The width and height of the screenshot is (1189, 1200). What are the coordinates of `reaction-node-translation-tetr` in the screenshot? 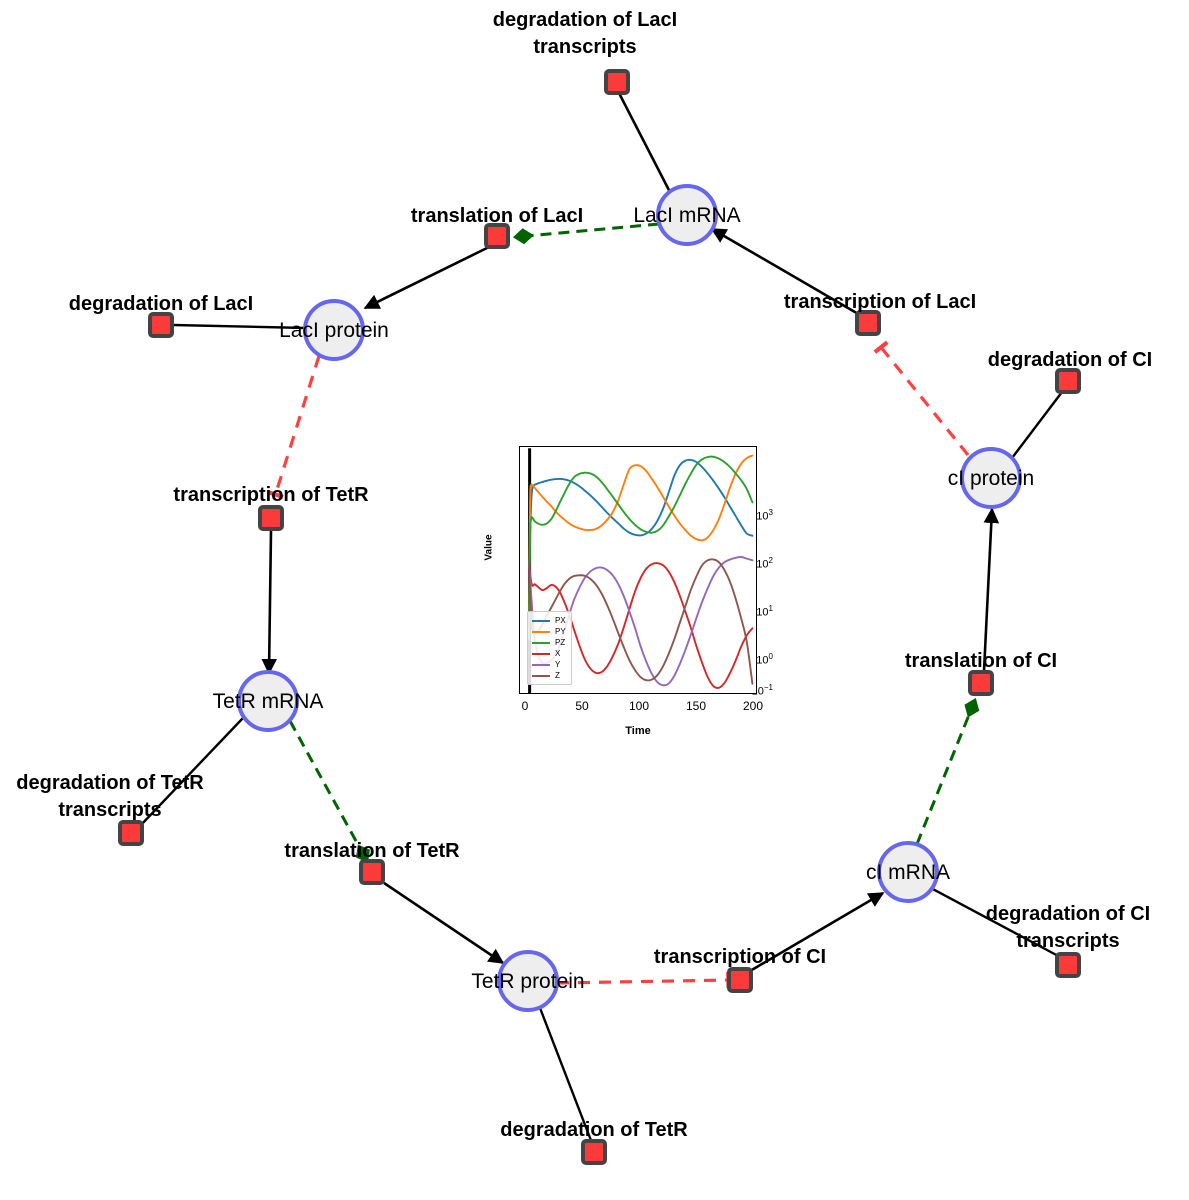 It's located at (372, 872).